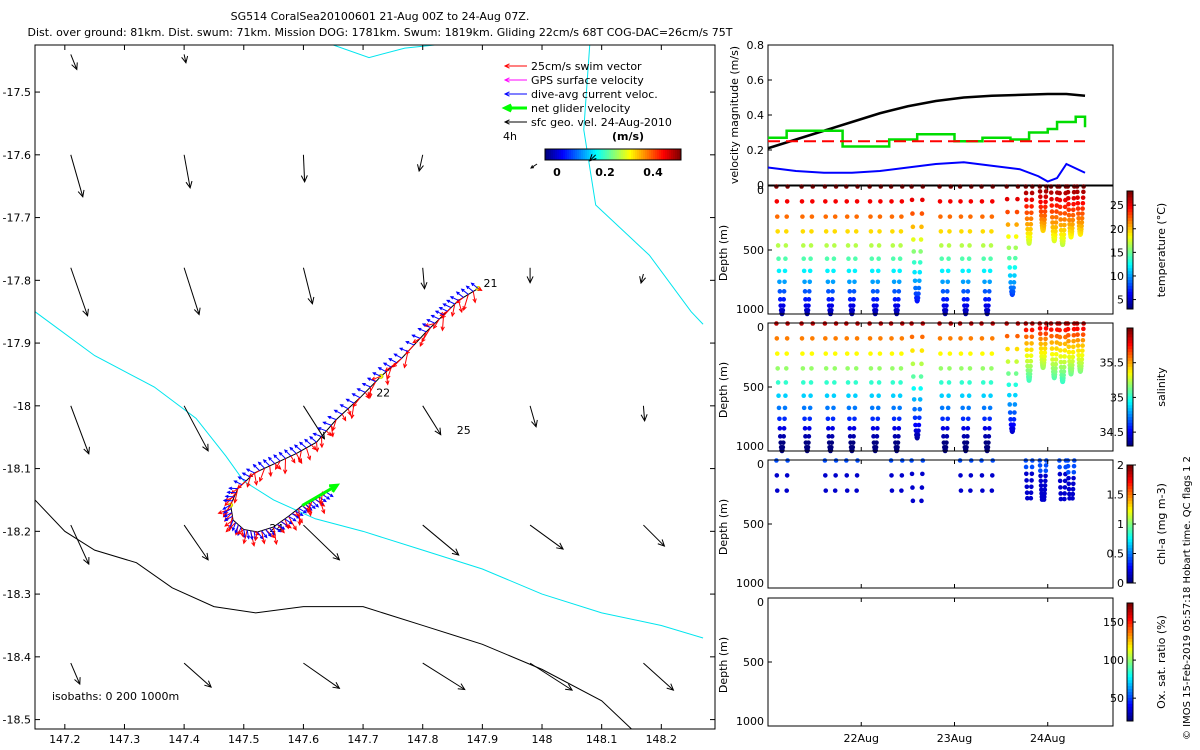 The height and width of the screenshot is (750, 1200). Describe the element at coordinates (581, 108) in the screenshot. I see `legend-entry-label: net glider velocity` at that location.